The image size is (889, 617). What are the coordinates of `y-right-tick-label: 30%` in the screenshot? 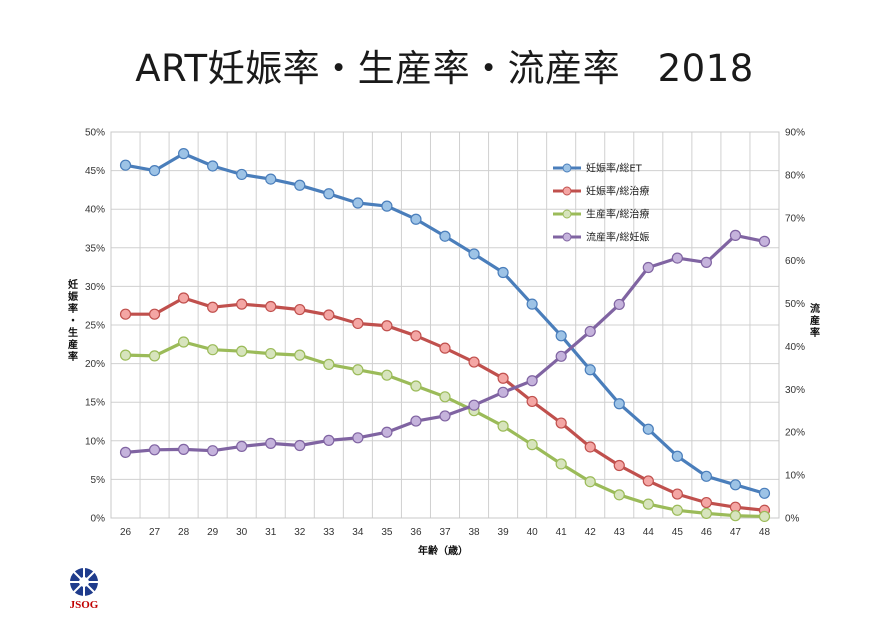 It's located at (795, 390).